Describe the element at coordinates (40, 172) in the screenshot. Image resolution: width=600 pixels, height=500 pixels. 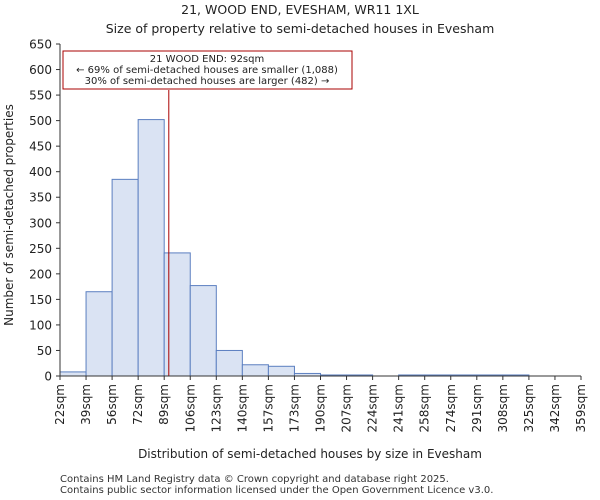
I see `y-tick-label: 400` at that location.